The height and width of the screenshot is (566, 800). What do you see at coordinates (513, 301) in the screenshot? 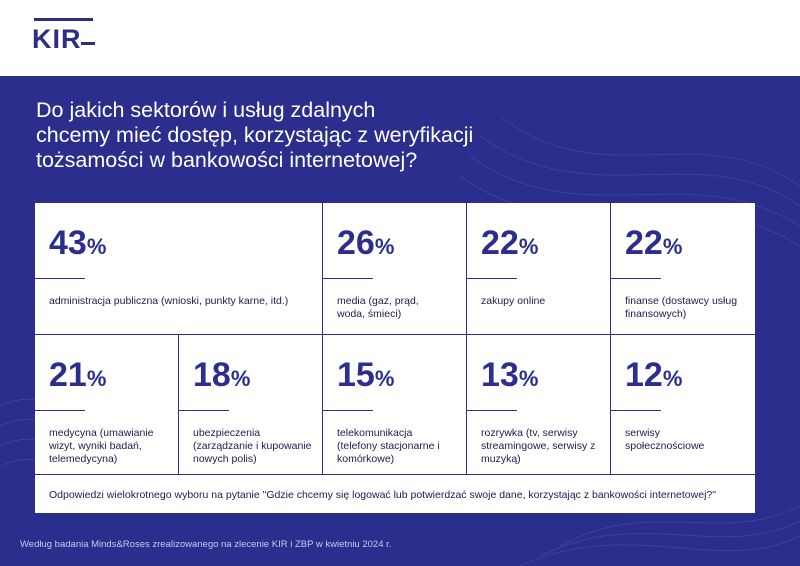
I see `stat-label: zakupy online` at bounding box center [513, 301].